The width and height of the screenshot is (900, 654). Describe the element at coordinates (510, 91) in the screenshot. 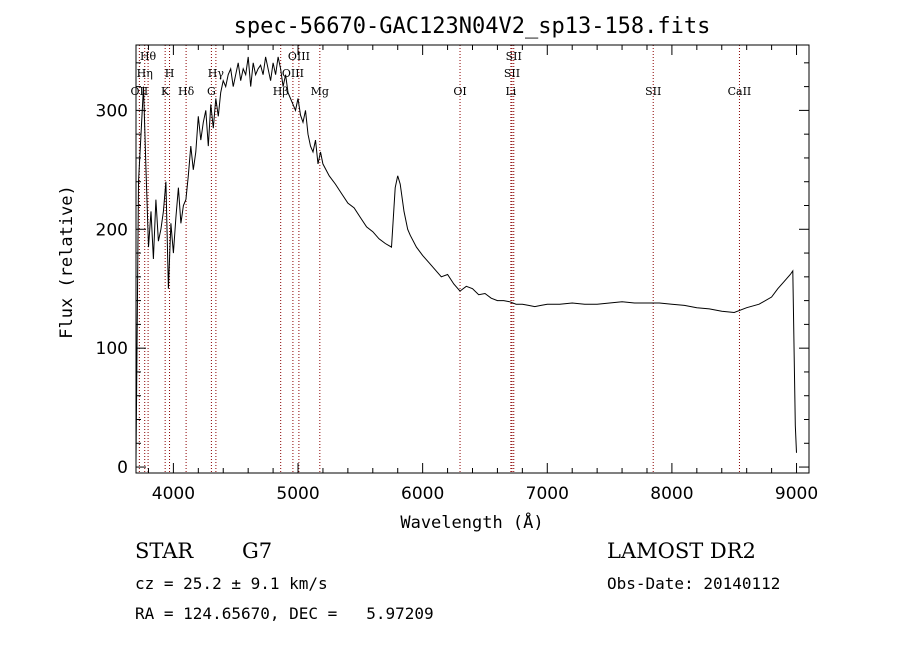

I see `line-marker-label: Li` at that location.